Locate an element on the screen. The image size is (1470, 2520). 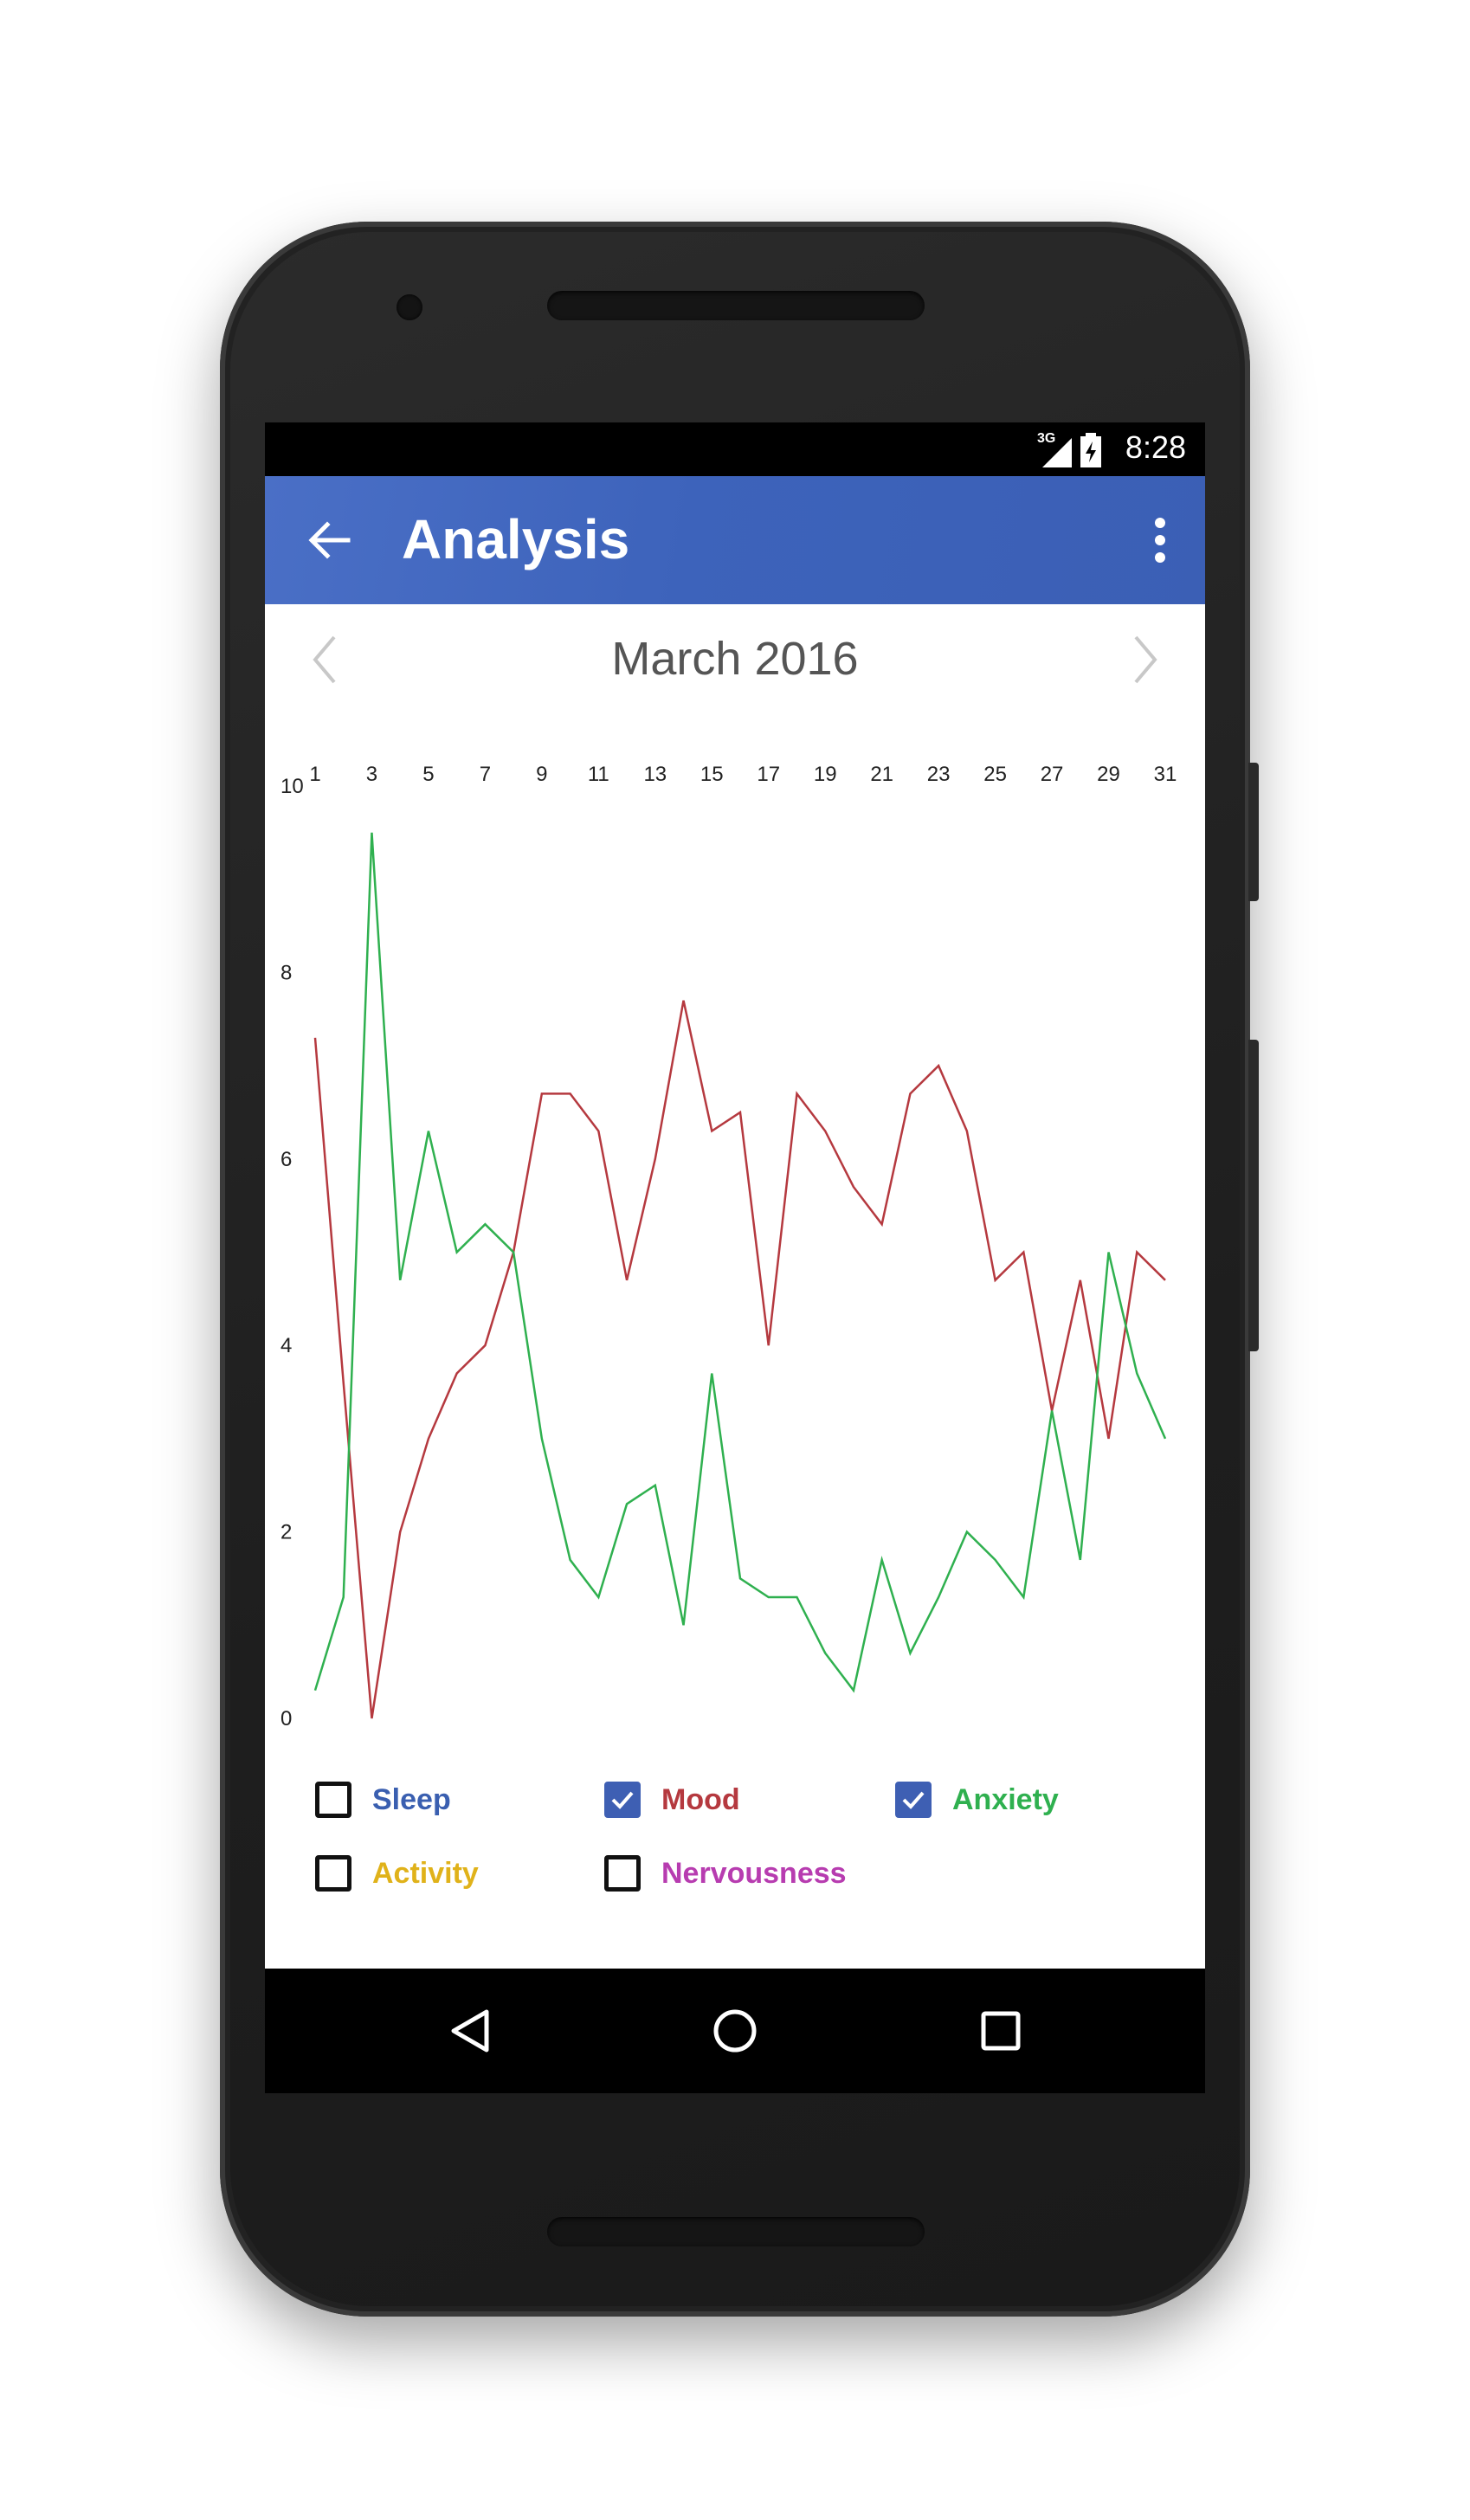
legend: Sleep Mood Anxiety Activity Nervousness is located at coordinates (735, 1868).